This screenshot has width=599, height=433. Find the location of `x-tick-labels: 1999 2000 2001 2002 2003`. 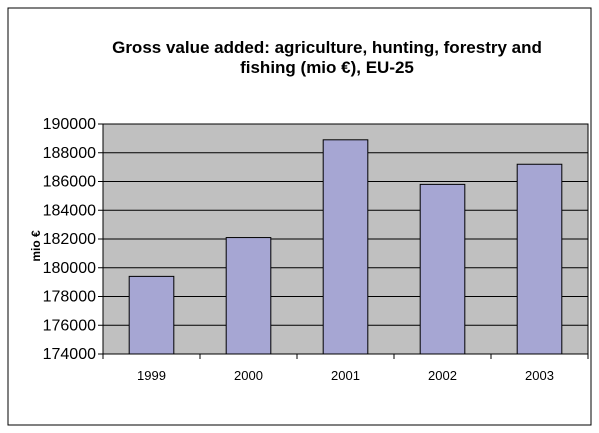

x-tick-labels: 1999 2000 2001 2002 2003 is located at coordinates (345, 375).